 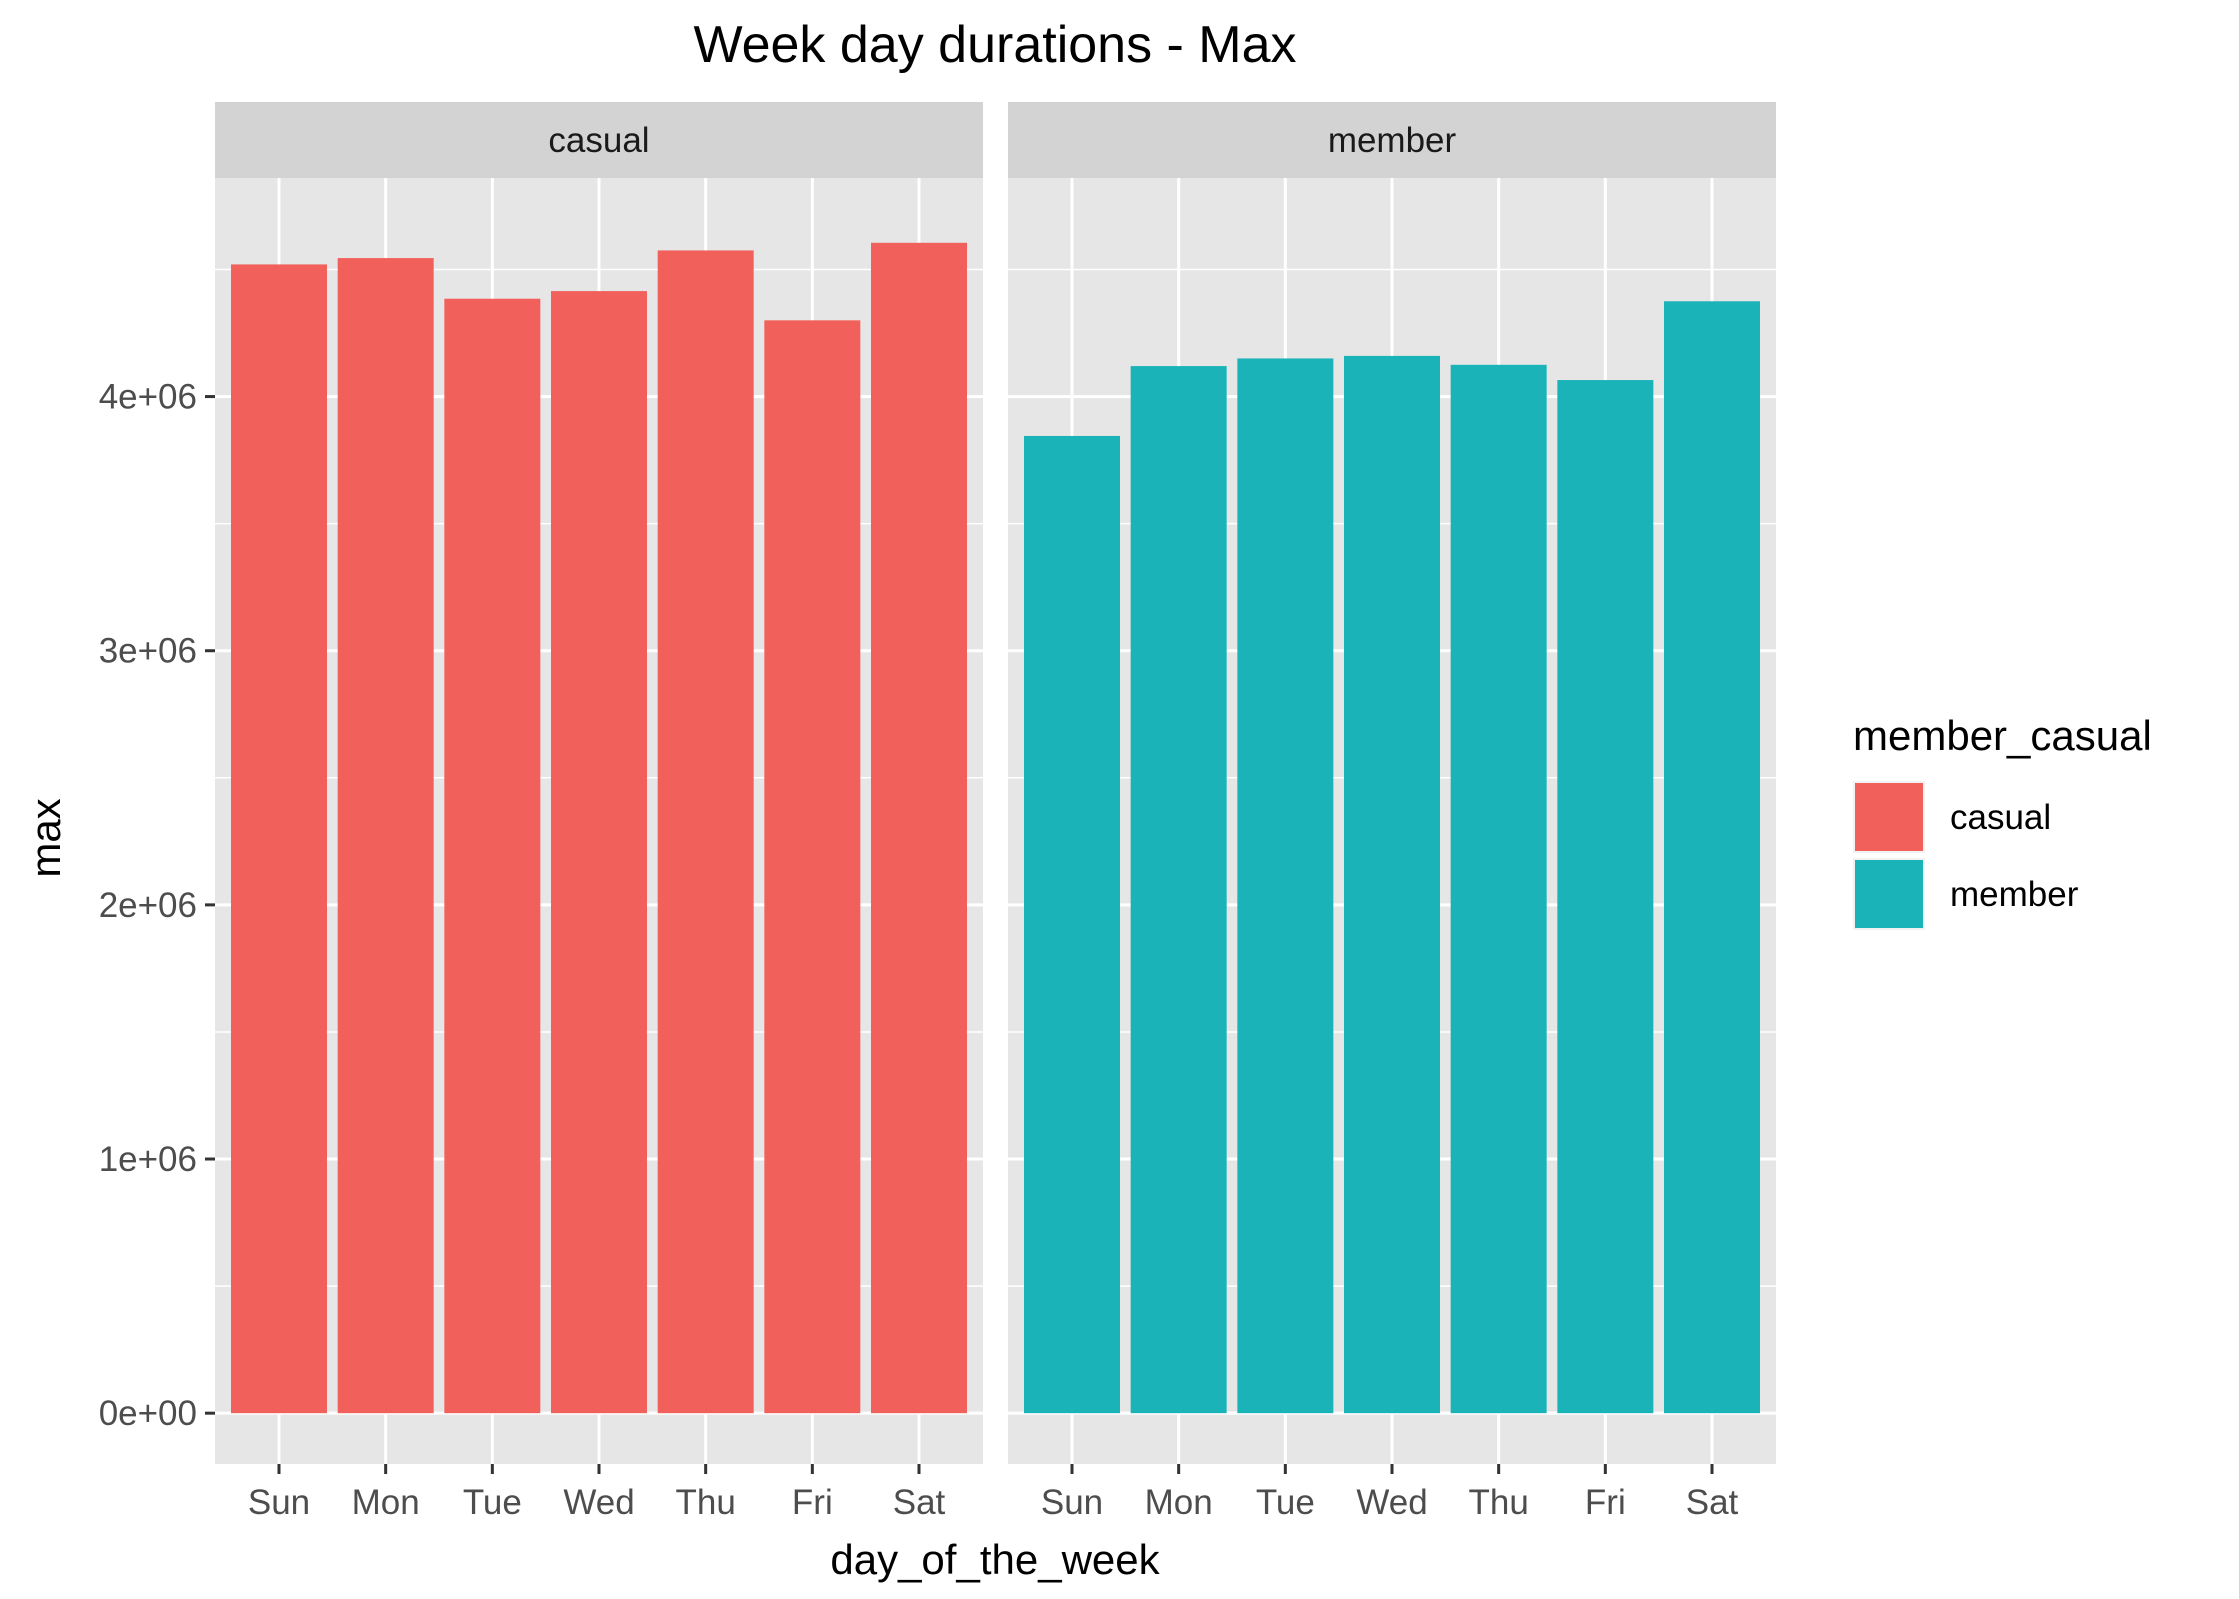 I want to click on y-axis: 0e+00 1e+06 2e+06 3e+06 4e+06, so click(x=157, y=906).